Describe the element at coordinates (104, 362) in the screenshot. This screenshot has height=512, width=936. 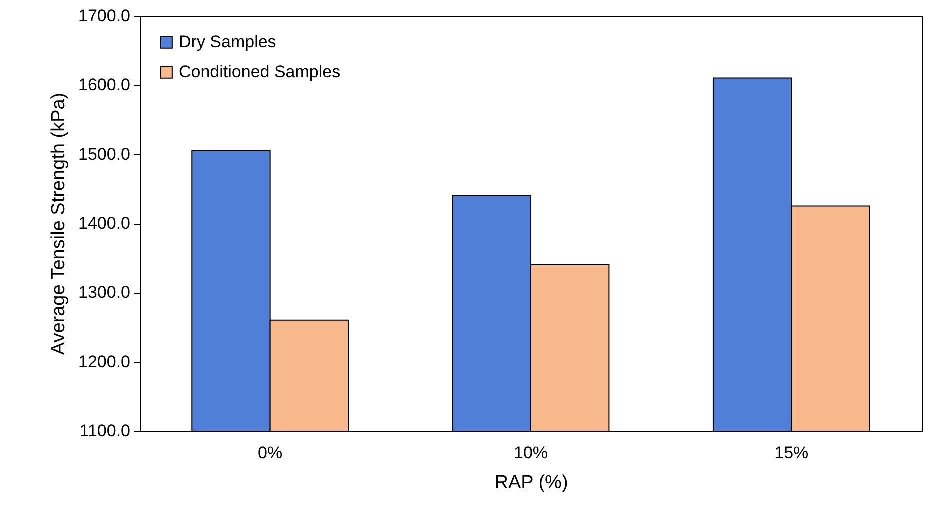
I see `y-tick-label: 1200.0` at that location.